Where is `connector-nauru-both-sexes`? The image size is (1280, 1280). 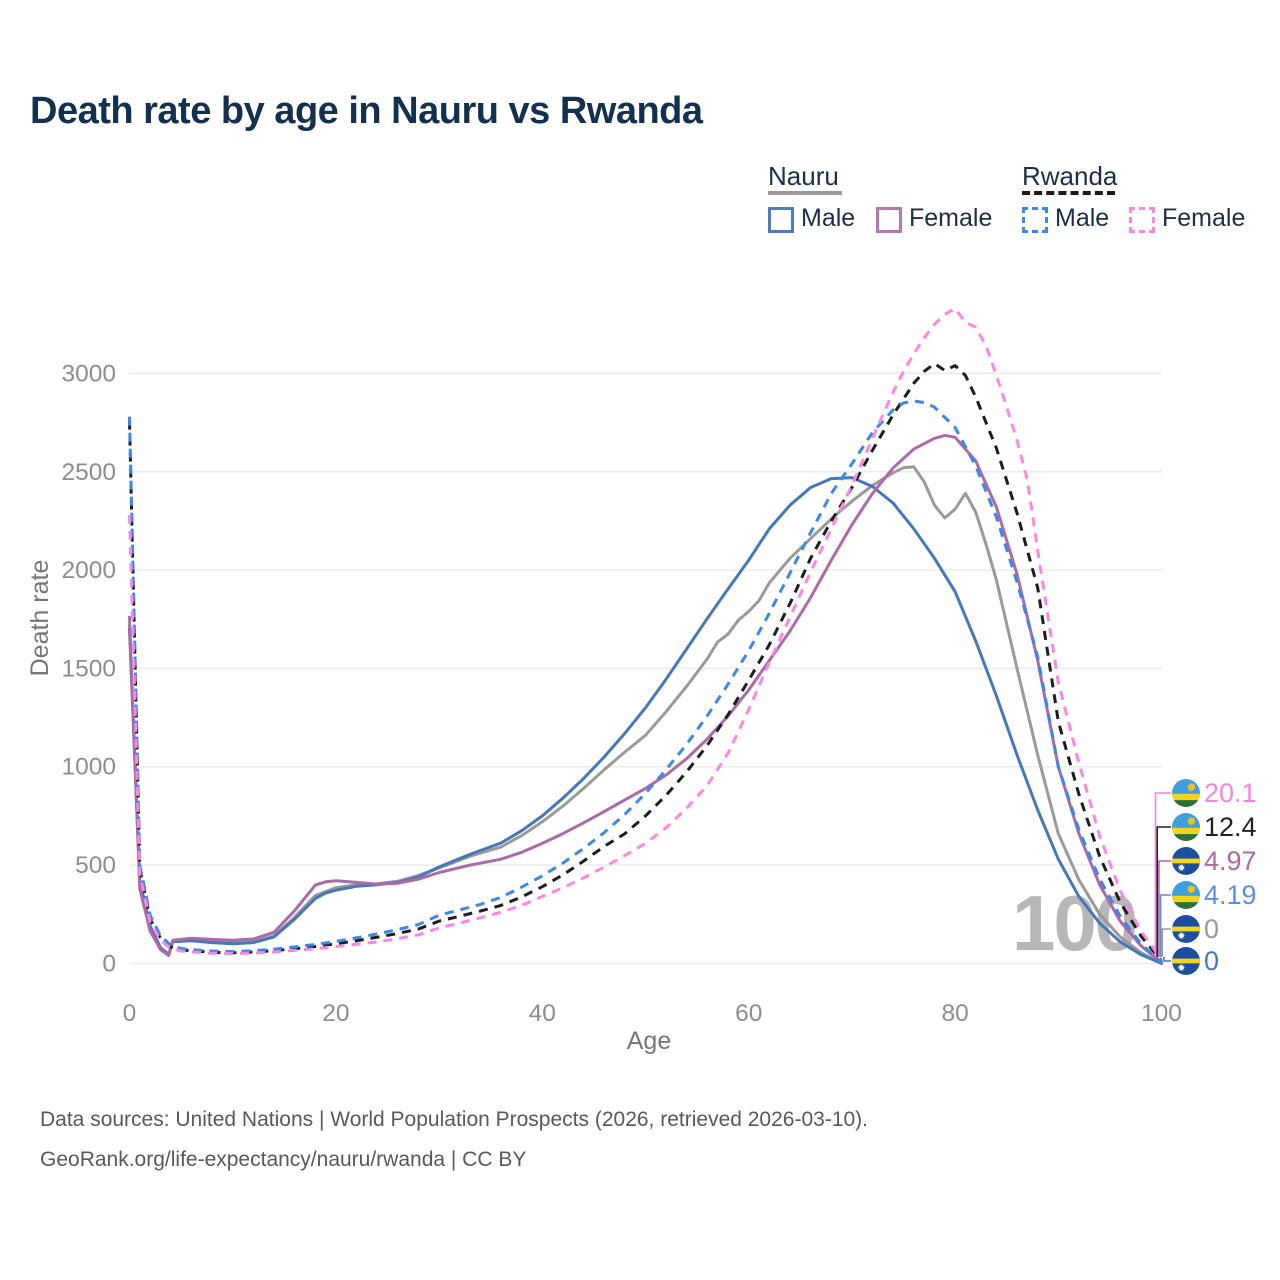 connector-nauru-both-sexes is located at coordinates (1166, 942).